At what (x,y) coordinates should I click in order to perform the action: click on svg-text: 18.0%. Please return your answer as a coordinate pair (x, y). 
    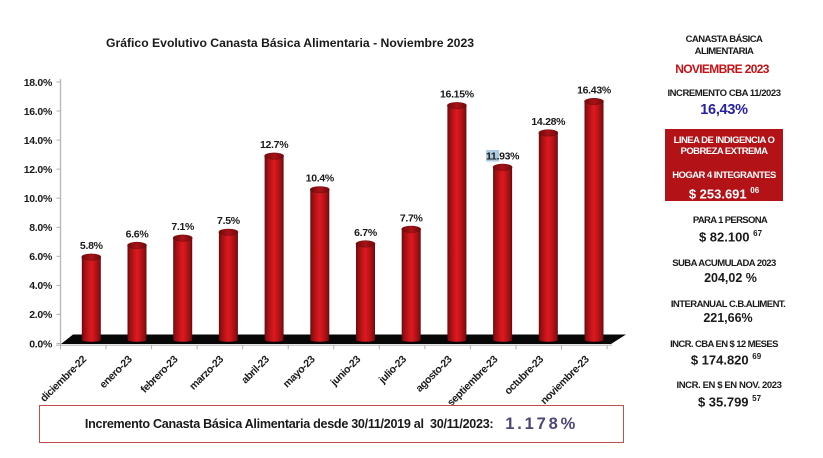
    Looking at the image, I should click on (38, 83).